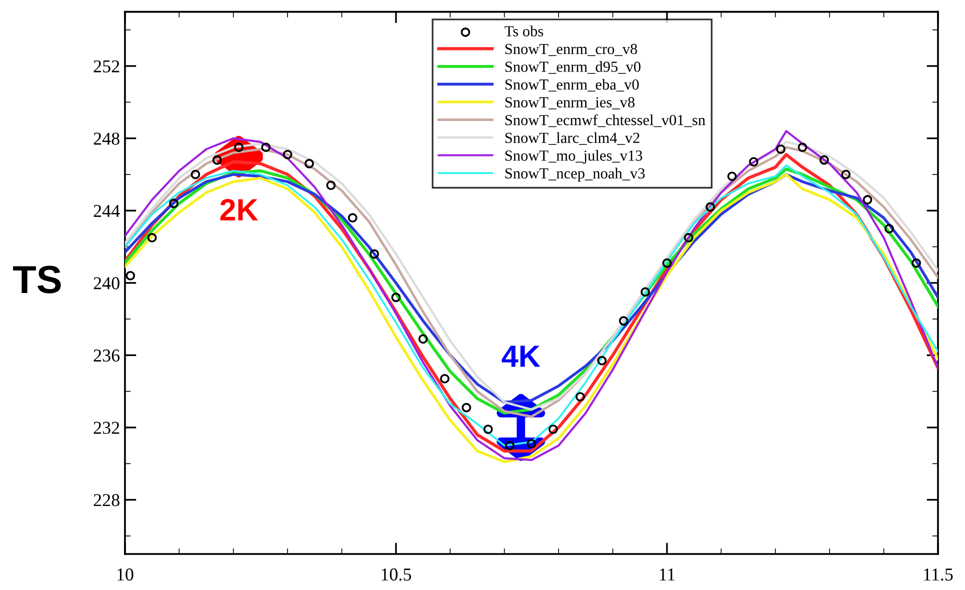 The width and height of the screenshot is (965, 590). I want to click on y-tick-label: 240, so click(107, 283).